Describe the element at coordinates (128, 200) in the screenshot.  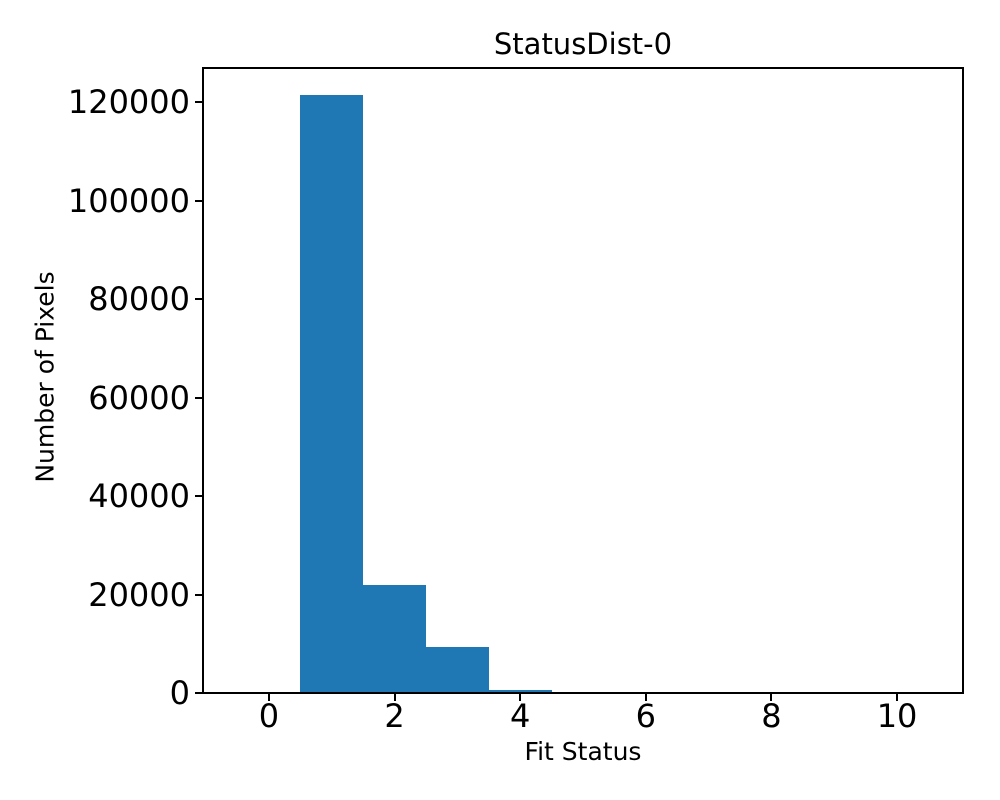
I see `y-tick-label: 100000` at that location.